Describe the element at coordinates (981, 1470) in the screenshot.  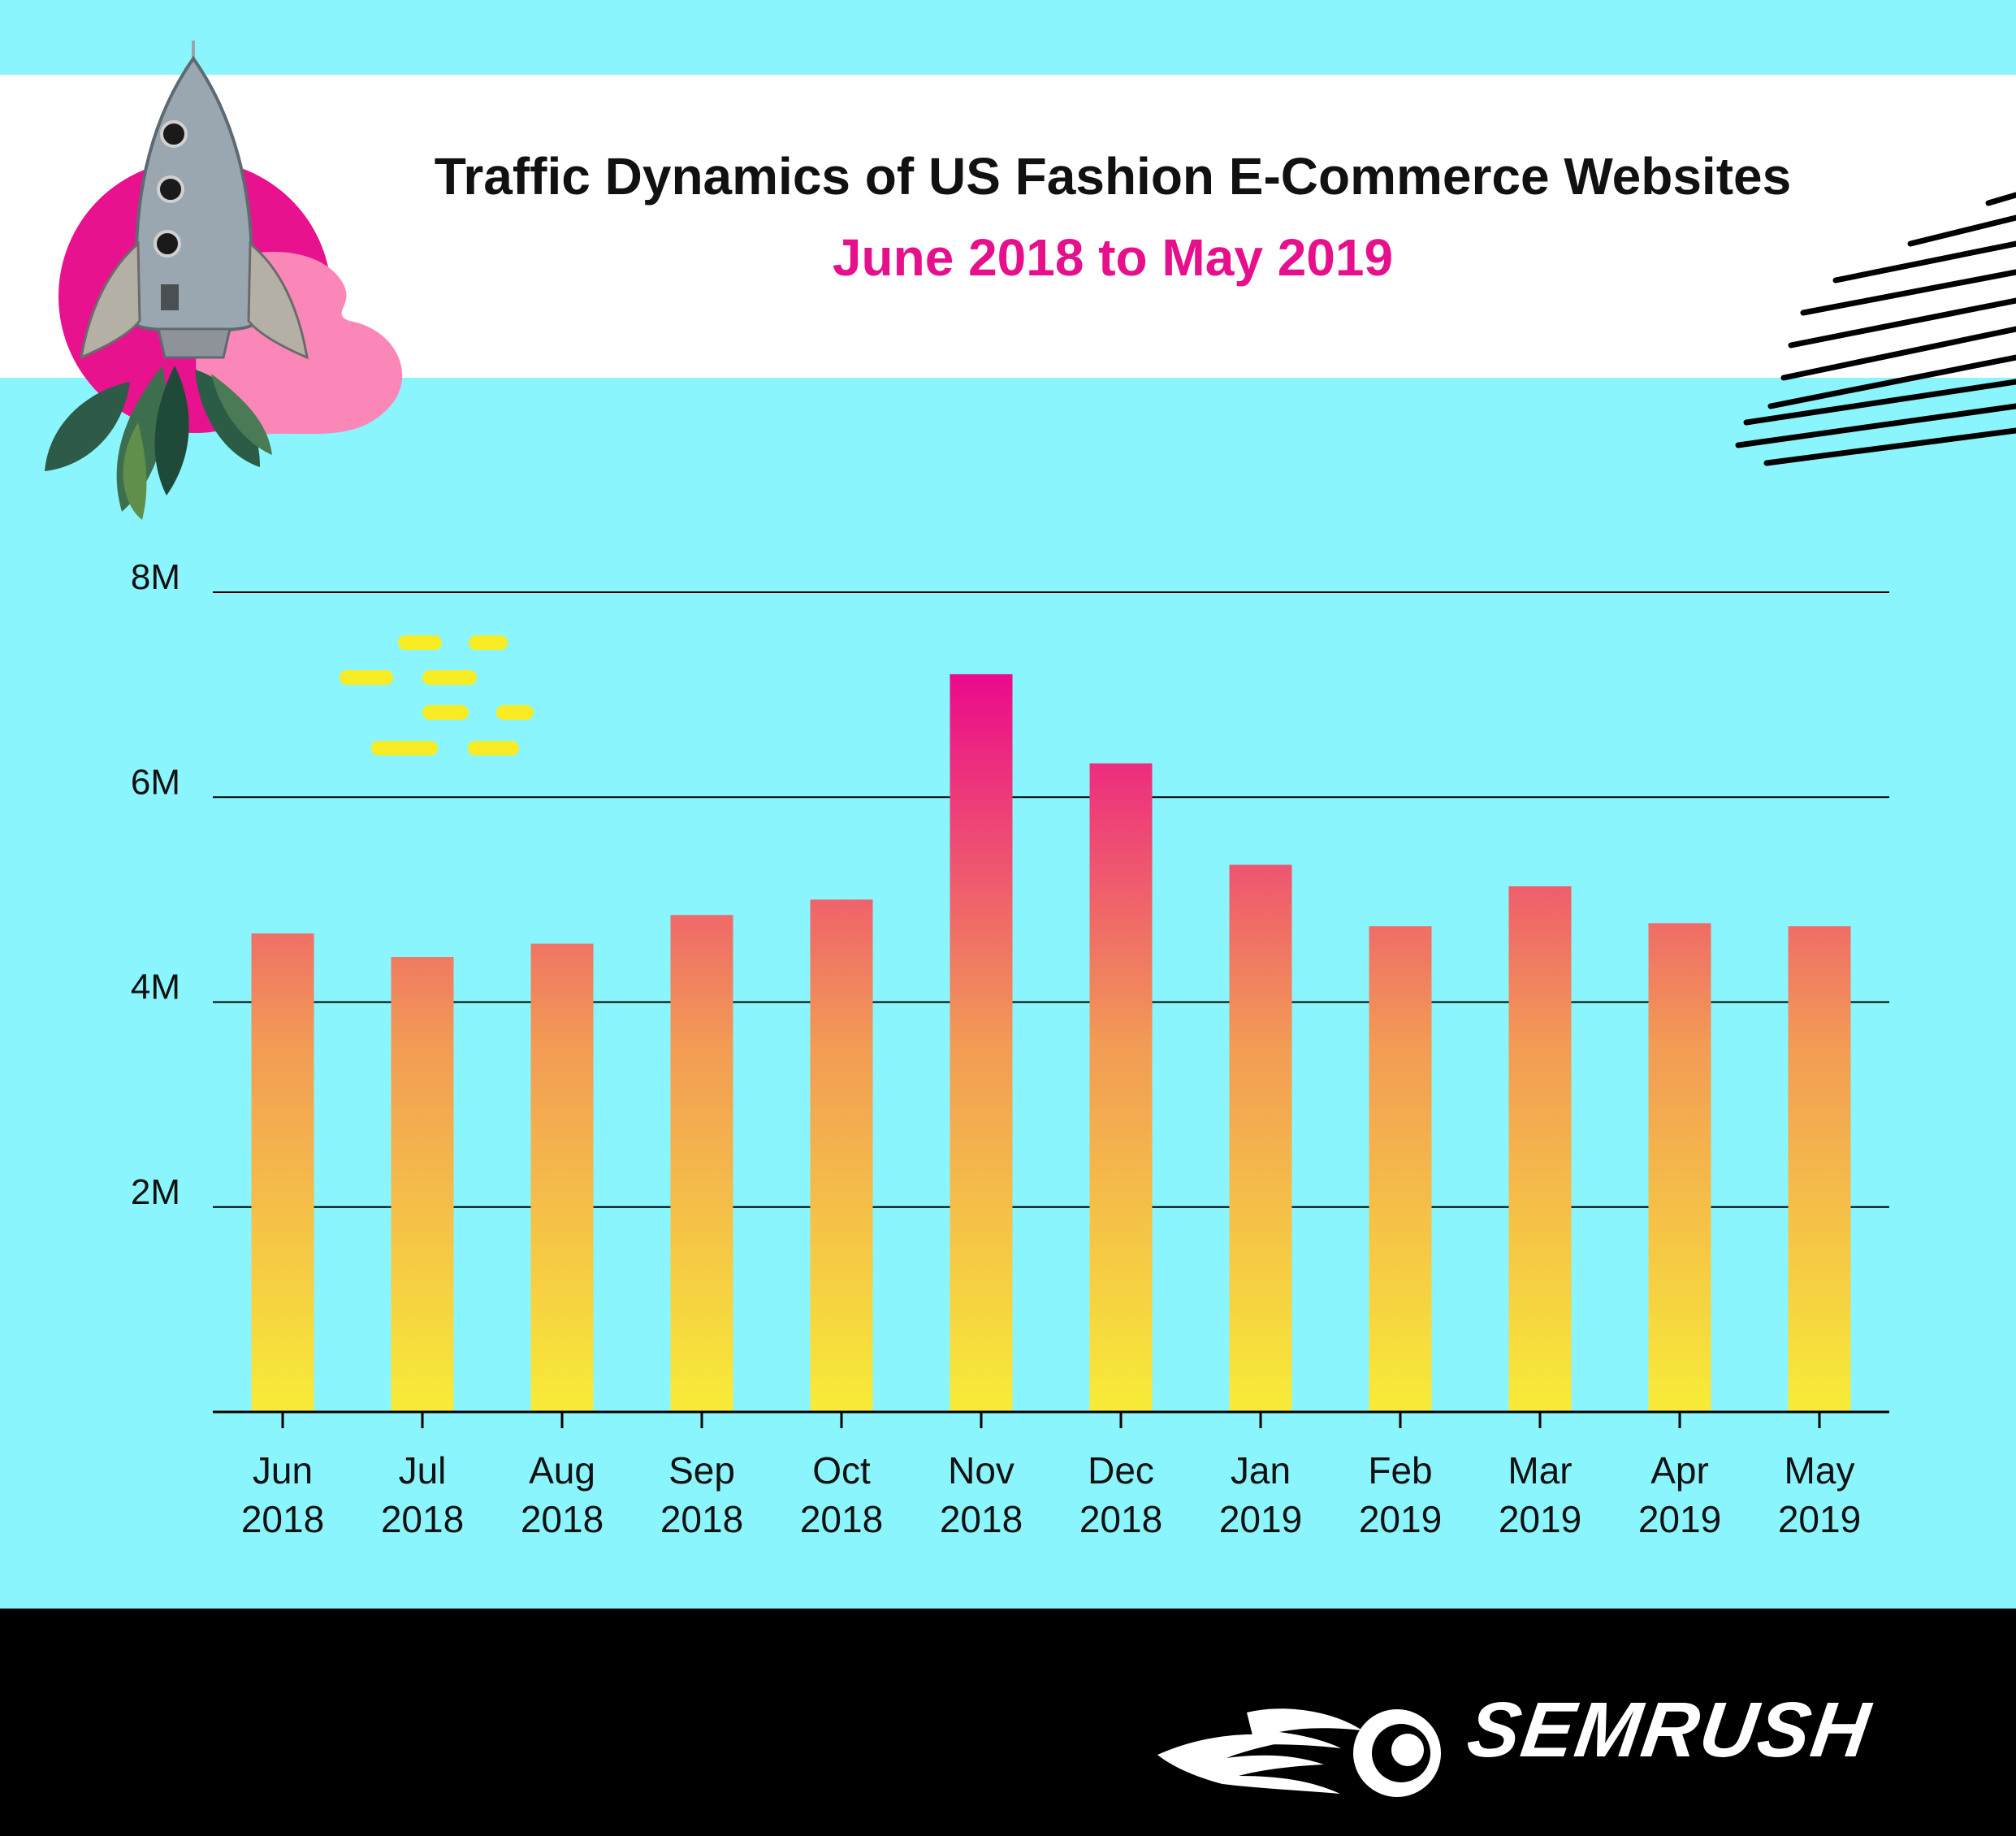
I see `x-tick-label-month: Nov` at that location.